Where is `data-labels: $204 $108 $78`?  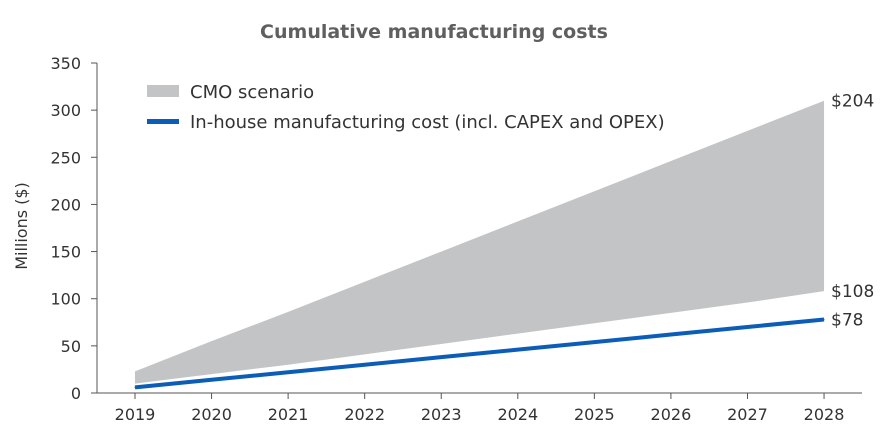
data-labels: $204 $108 $78 is located at coordinates (852, 211).